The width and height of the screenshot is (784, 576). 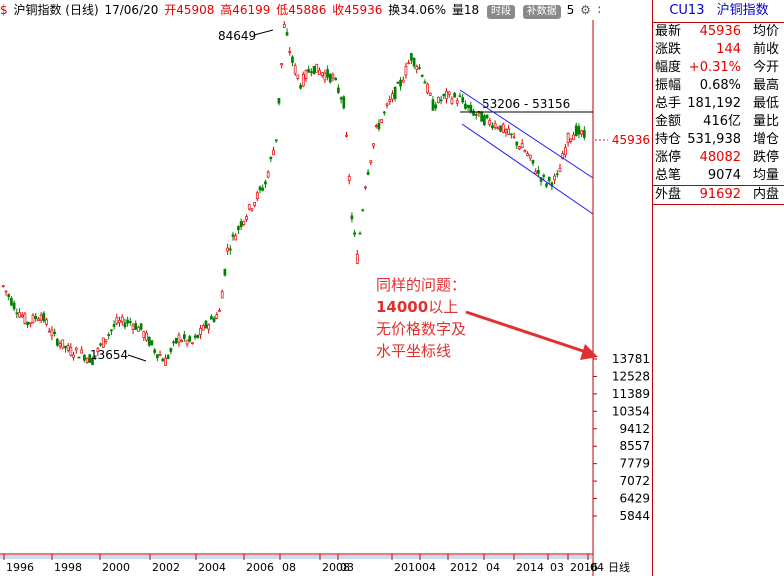 I want to click on quote-row: 最新 45936 均价, so click(x=718, y=32).